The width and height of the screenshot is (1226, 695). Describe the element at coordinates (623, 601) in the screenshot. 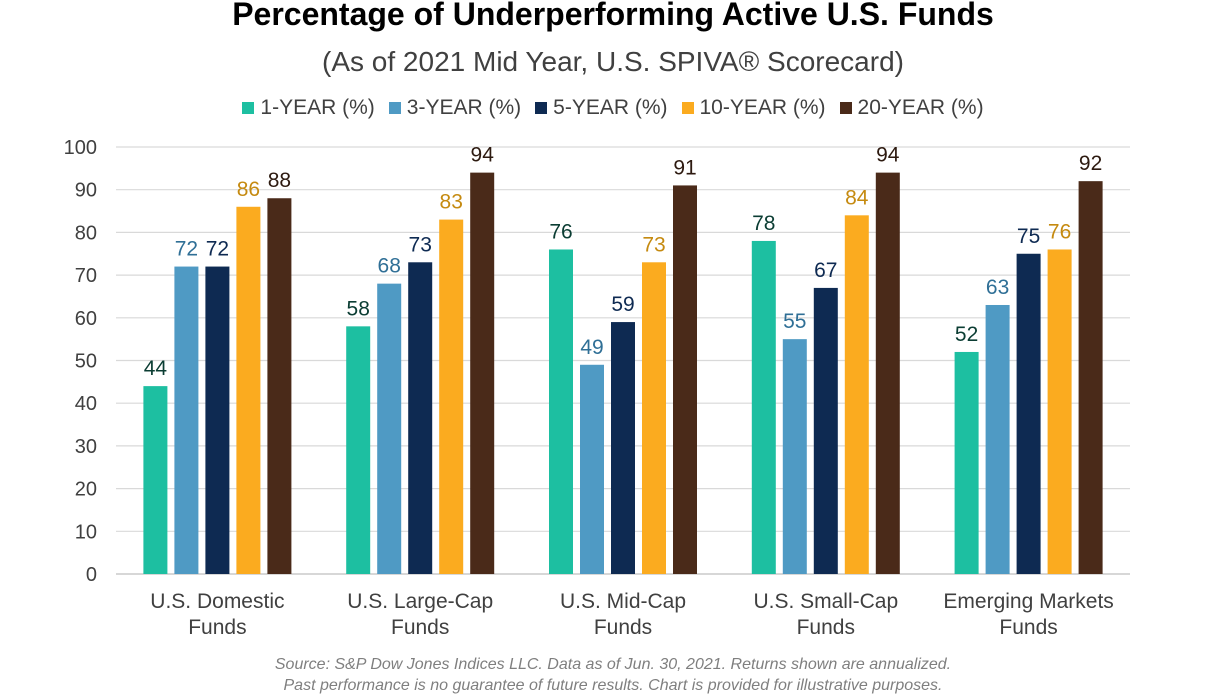

I see `x-tick-label: U.S. Mid-Cap` at that location.